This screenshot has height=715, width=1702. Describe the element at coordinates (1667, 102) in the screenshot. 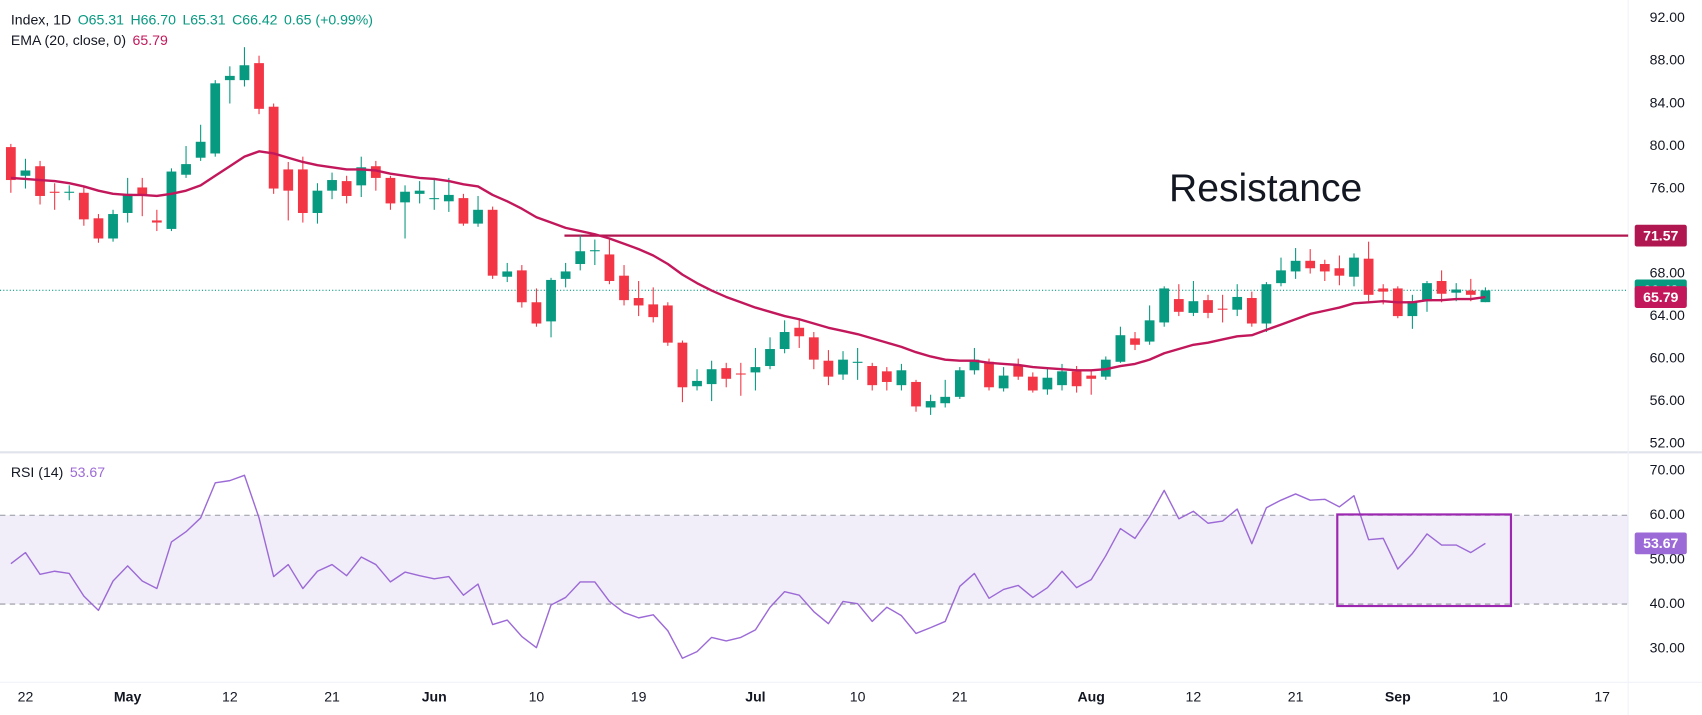

I see `y-tick-label: 84.00` at that location.